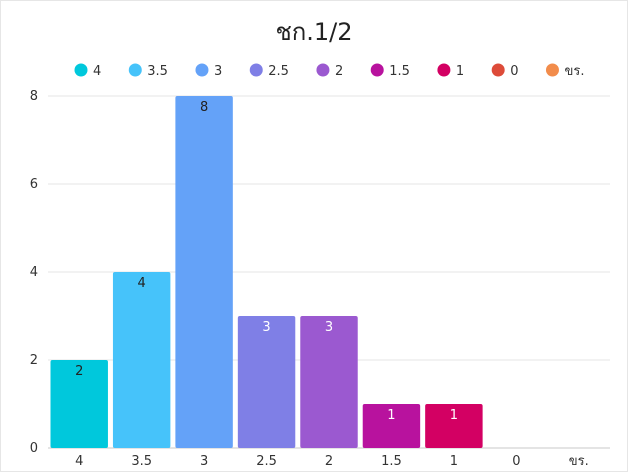 The image size is (628, 472). Describe the element at coordinates (579, 461) in the screenshot. I see `x-tick-label: ขร.` at that location.